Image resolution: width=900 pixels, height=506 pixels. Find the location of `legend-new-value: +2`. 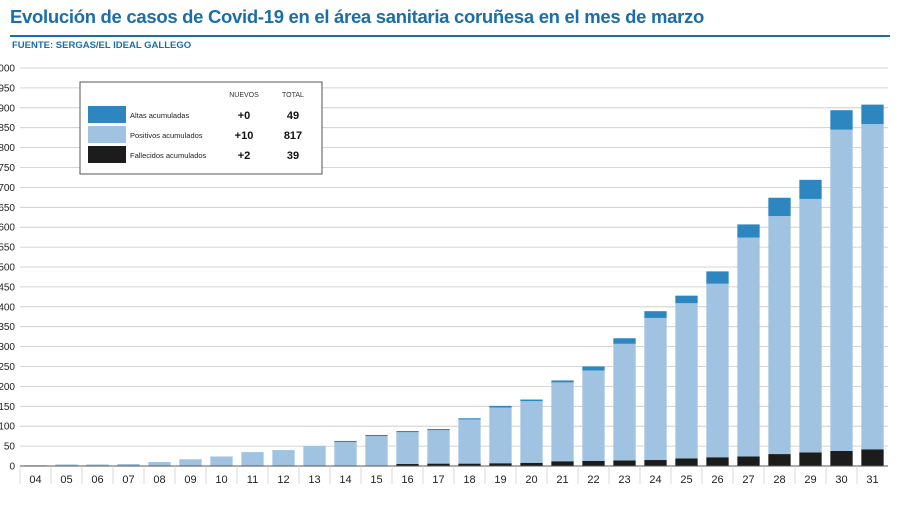

legend-new-value: +2 is located at coordinates (244, 156).